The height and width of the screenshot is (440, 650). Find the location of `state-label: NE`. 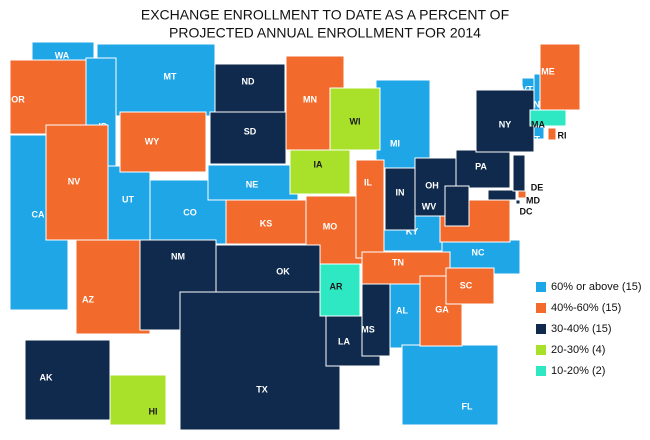

state-label: NE is located at coordinates (252, 184).